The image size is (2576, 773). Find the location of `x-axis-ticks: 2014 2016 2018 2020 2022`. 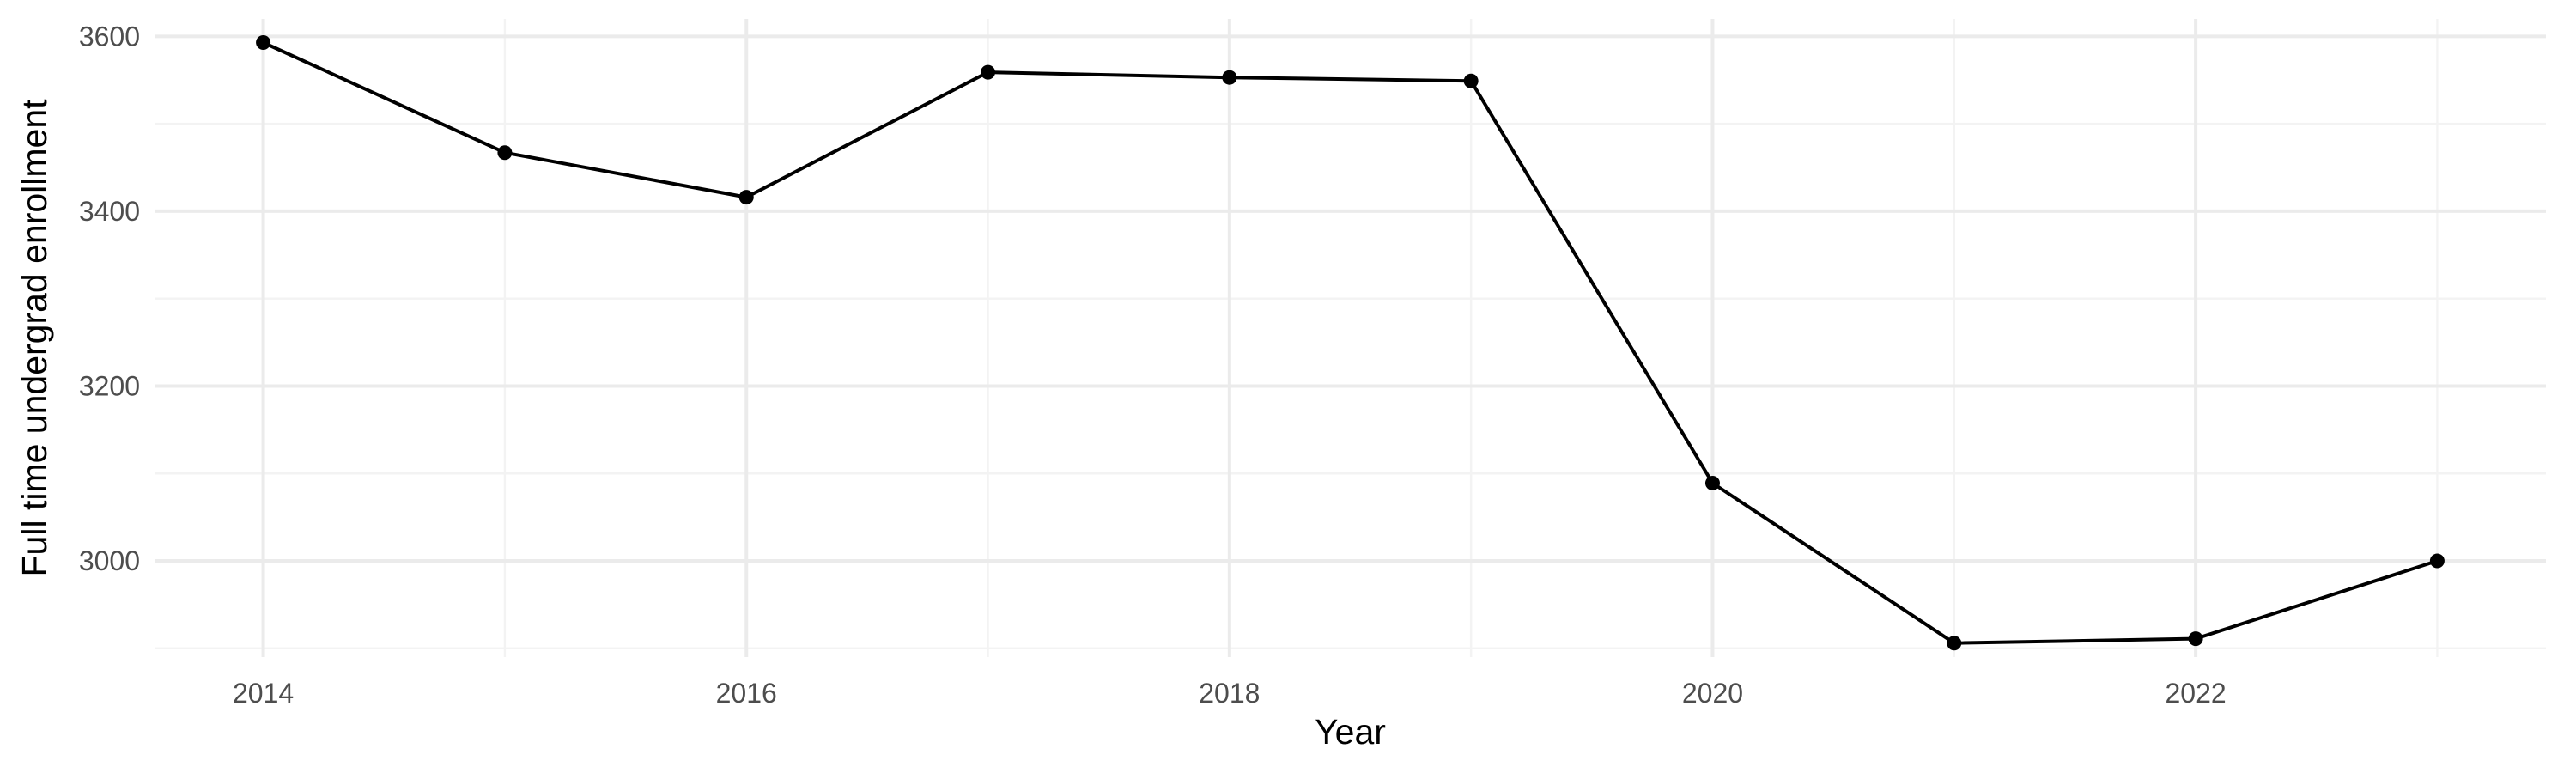

x-axis-ticks: 2014 2016 2018 2020 2022 is located at coordinates (1230, 693).